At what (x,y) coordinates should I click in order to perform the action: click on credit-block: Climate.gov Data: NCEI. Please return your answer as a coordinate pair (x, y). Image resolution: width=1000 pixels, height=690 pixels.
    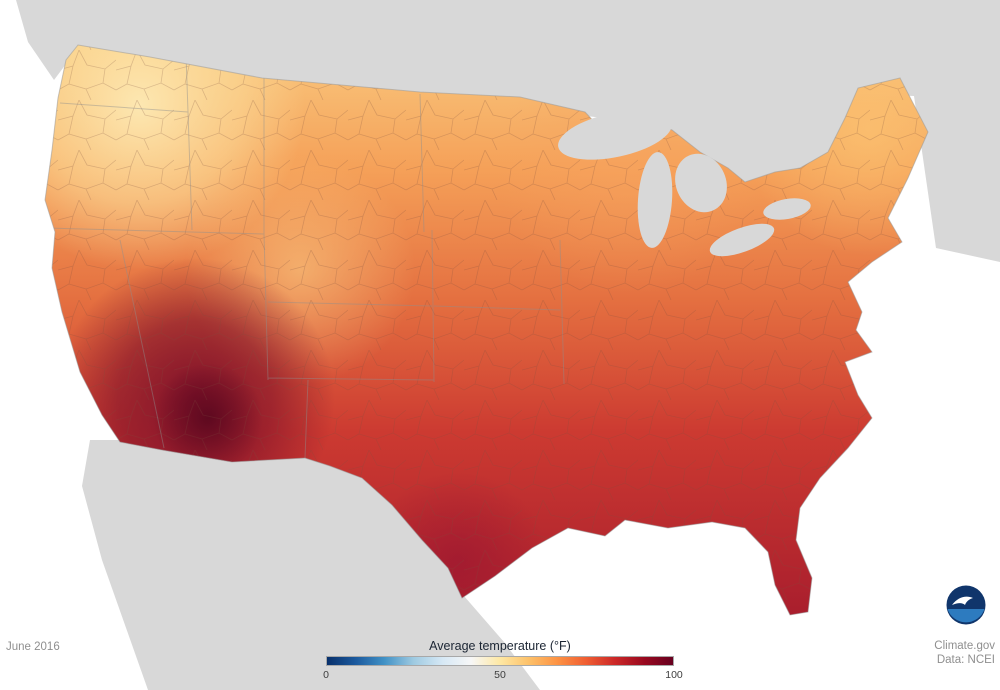
    Looking at the image, I should click on (964, 653).